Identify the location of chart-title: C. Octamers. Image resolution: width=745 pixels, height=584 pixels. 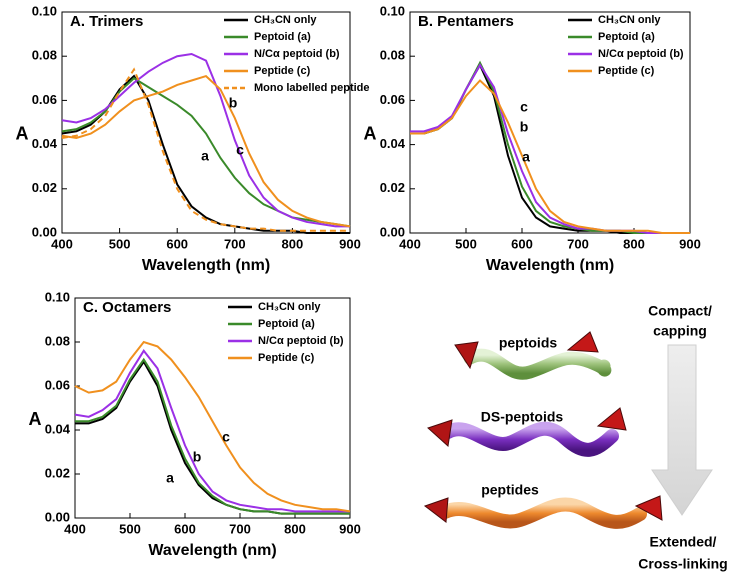
(127, 307).